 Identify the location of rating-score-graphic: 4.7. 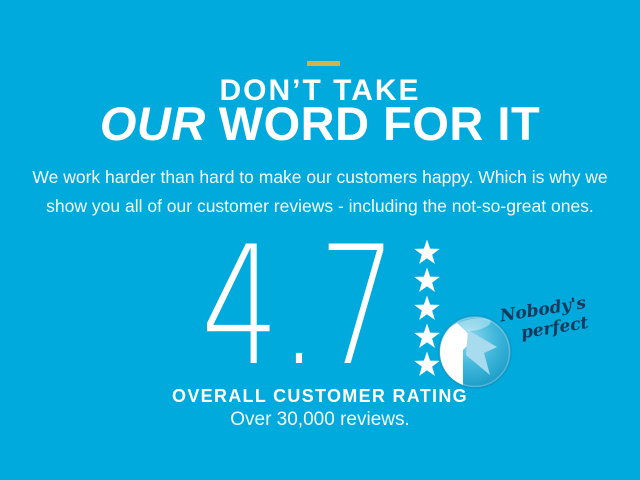
(299, 303).